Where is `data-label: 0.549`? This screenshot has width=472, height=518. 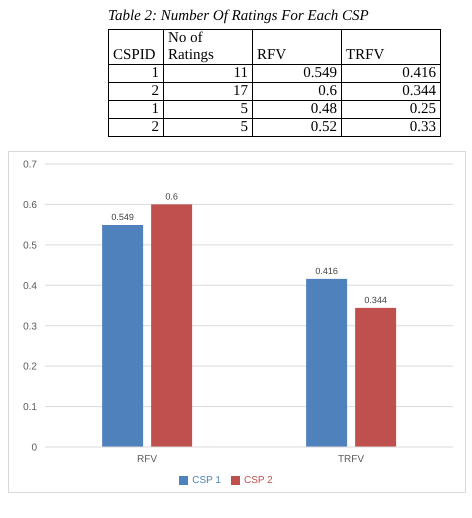 data-label: 0.549 is located at coordinates (122, 217).